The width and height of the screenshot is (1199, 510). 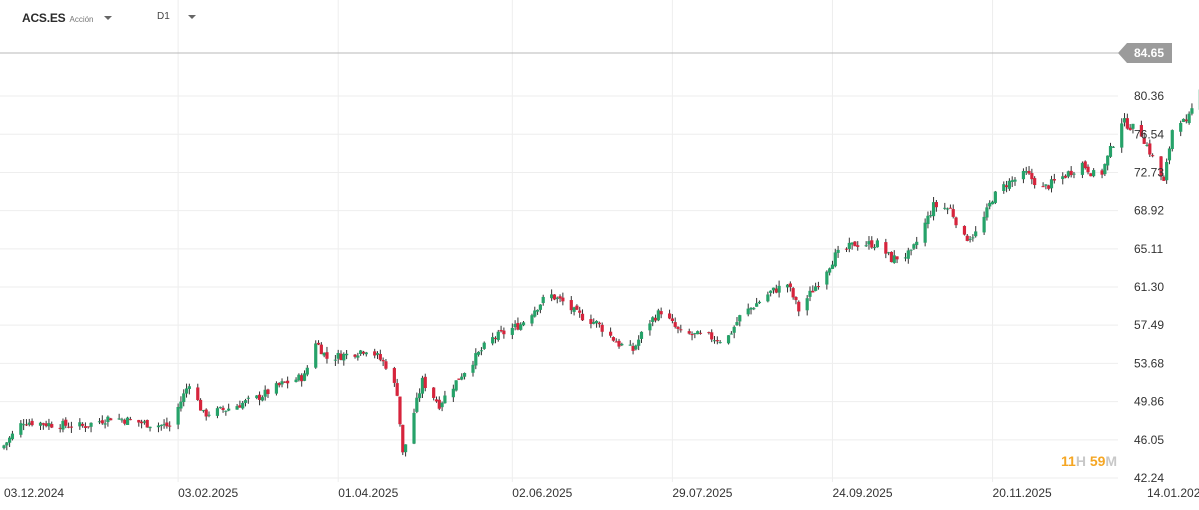 I want to click on current-price-label: 84.65, so click(x=1149, y=53).